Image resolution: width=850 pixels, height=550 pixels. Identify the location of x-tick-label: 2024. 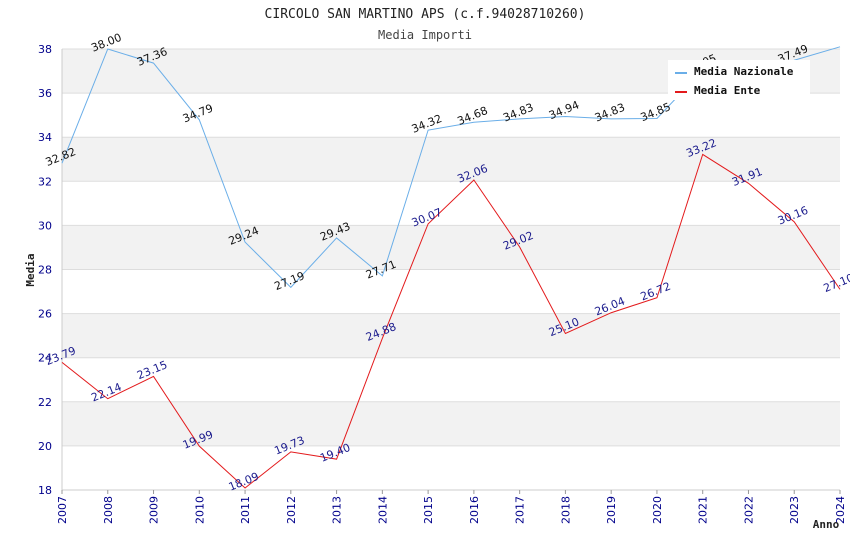
(840, 510).